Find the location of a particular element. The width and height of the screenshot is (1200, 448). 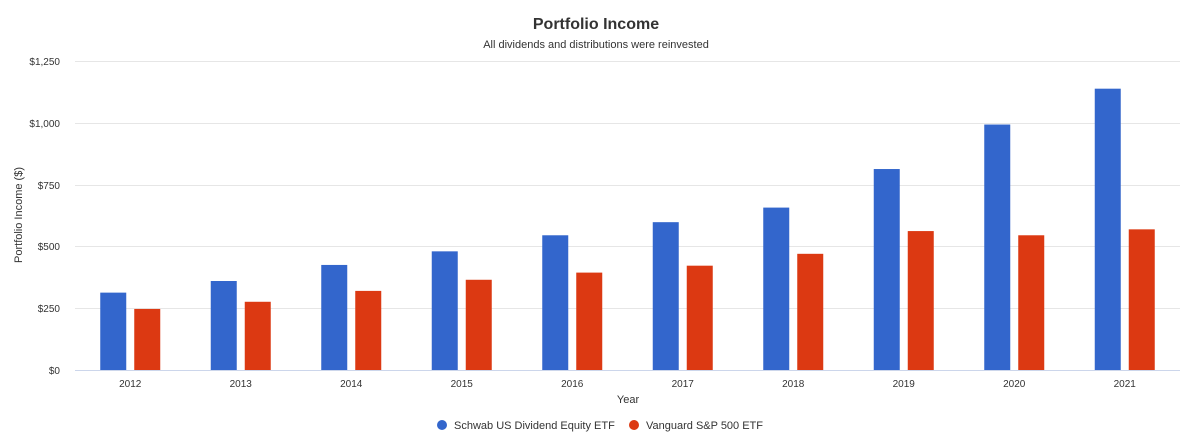

x-tick-label: 2020 is located at coordinates (1014, 384).